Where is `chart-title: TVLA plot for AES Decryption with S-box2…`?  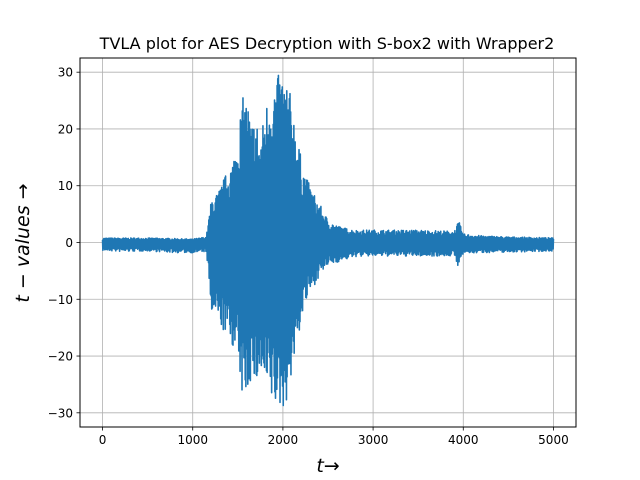 chart-title: TVLA plot for AES Decryption with S-box2… is located at coordinates (327, 43).